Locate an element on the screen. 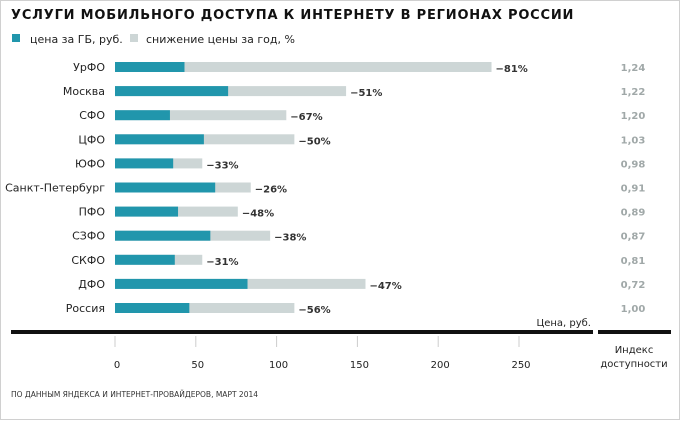 The image size is (680, 425). category-label: СКФО is located at coordinates (88, 260).